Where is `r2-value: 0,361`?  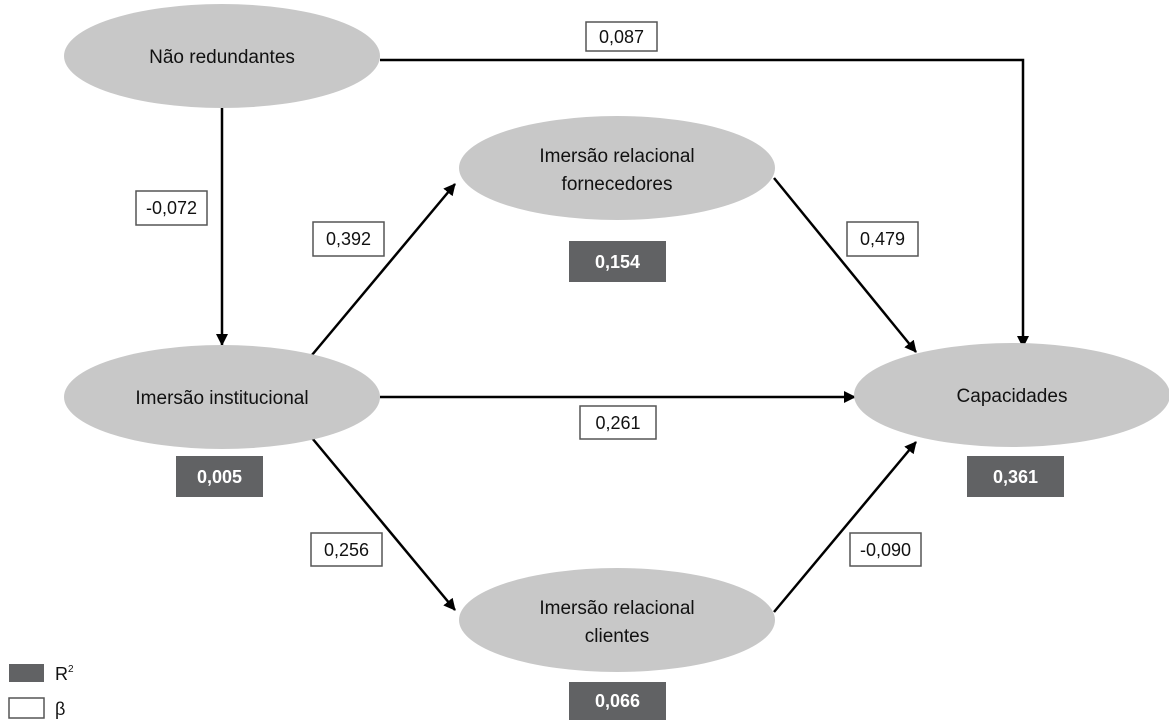
r2-value: 0,361 is located at coordinates (1015, 477).